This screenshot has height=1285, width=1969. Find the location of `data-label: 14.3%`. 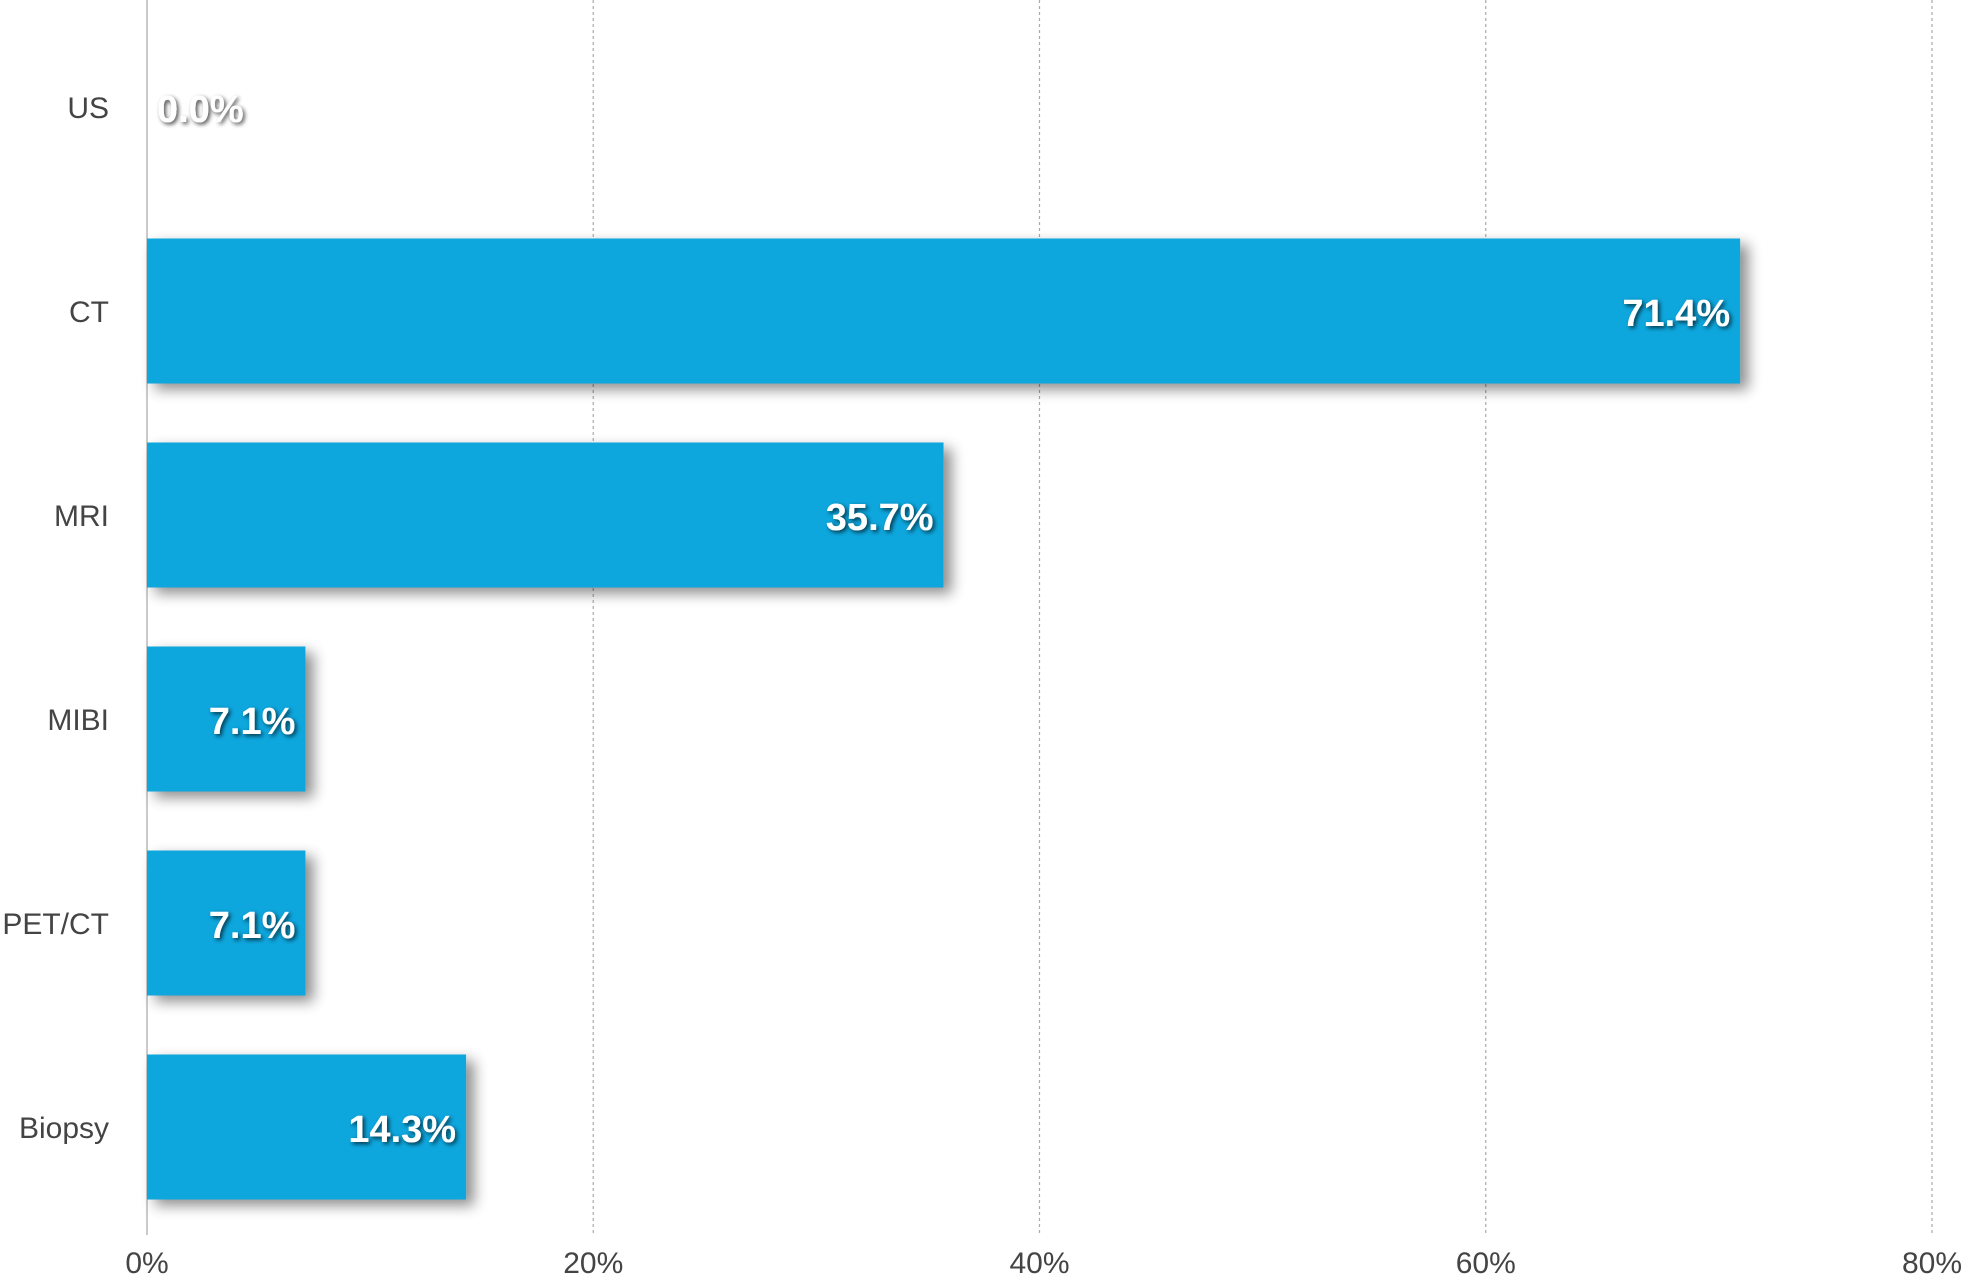

data-label: 14.3% is located at coordinates (402, 1130).